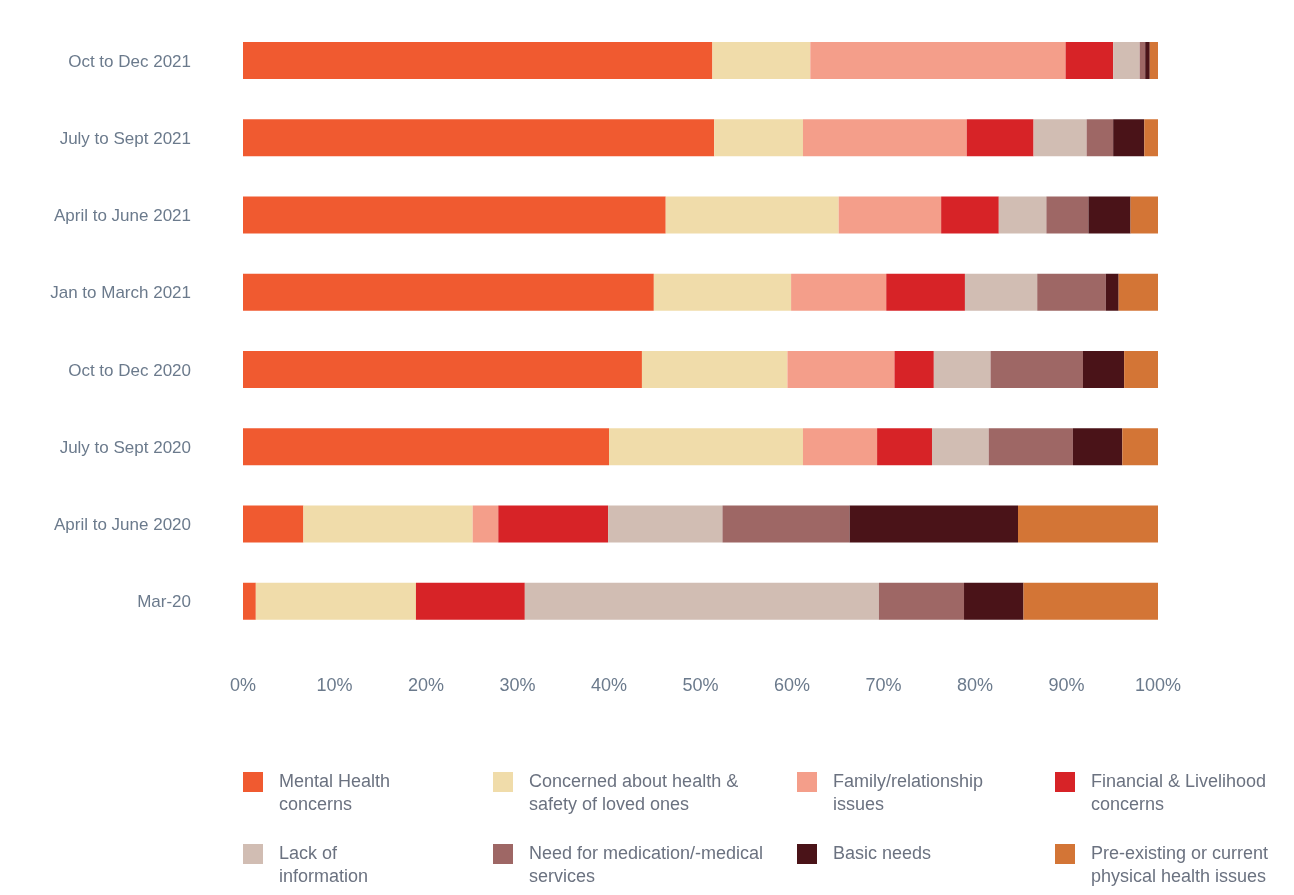 This screenshot has height=895, width=1294. What do you see at coordinates (909, 793) in the screenshot?
I see `legend-label: Family/relationship issues` at bounding box center [909, 793].